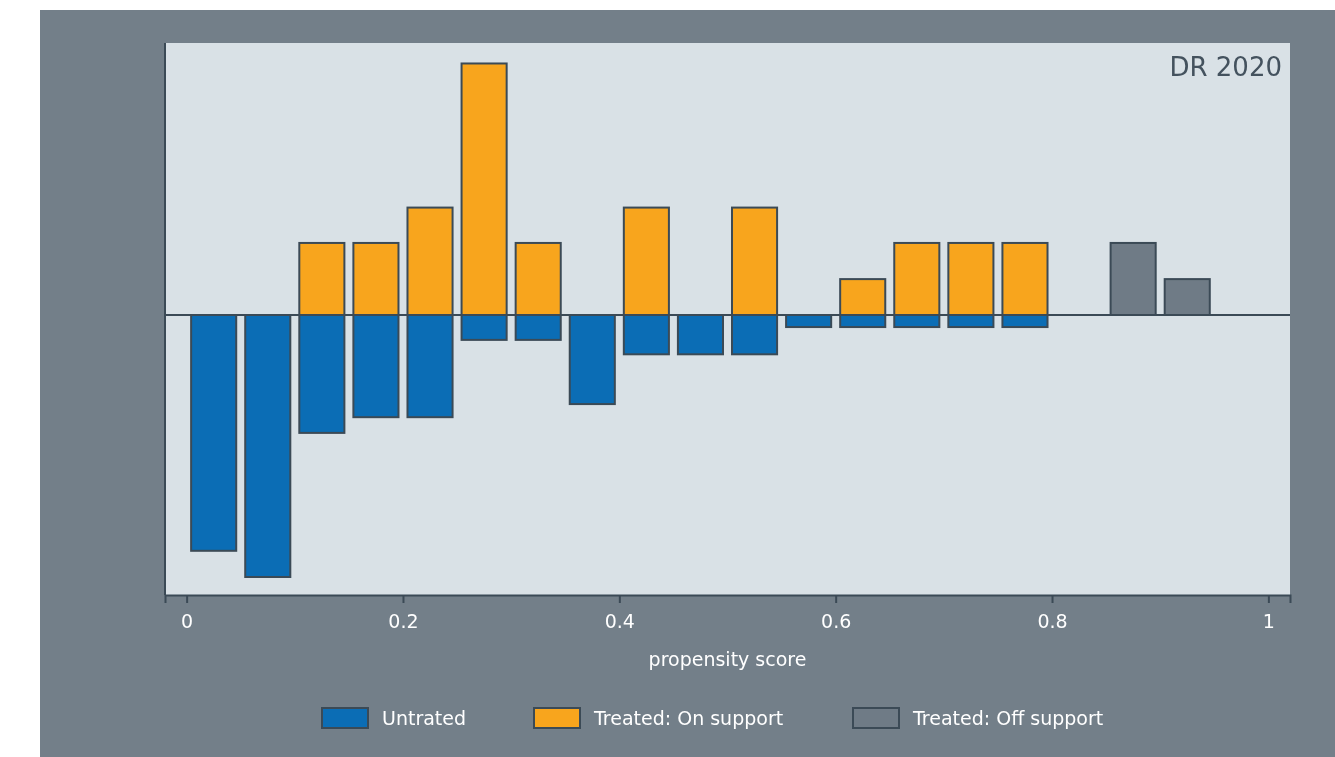  What do you see at coordinates (1225, 67) in the screenshot?
I see `annotation: DR 2020` at bounding box center [1225, 67].